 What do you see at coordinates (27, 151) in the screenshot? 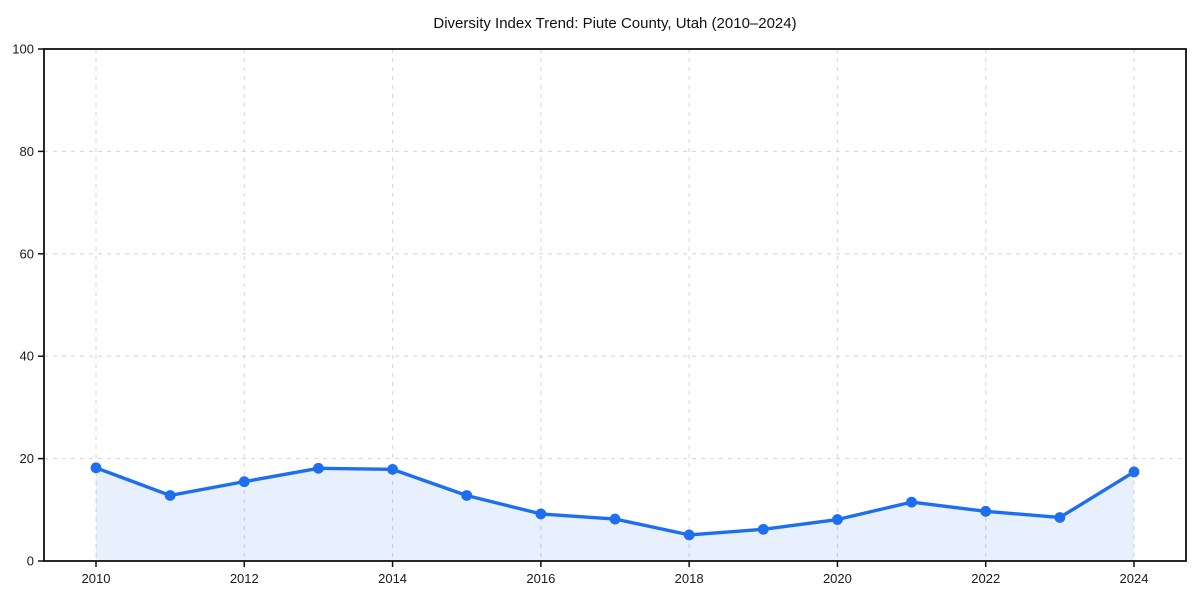
I see `y-tick-label: 80` at bounding box center [27, 151].